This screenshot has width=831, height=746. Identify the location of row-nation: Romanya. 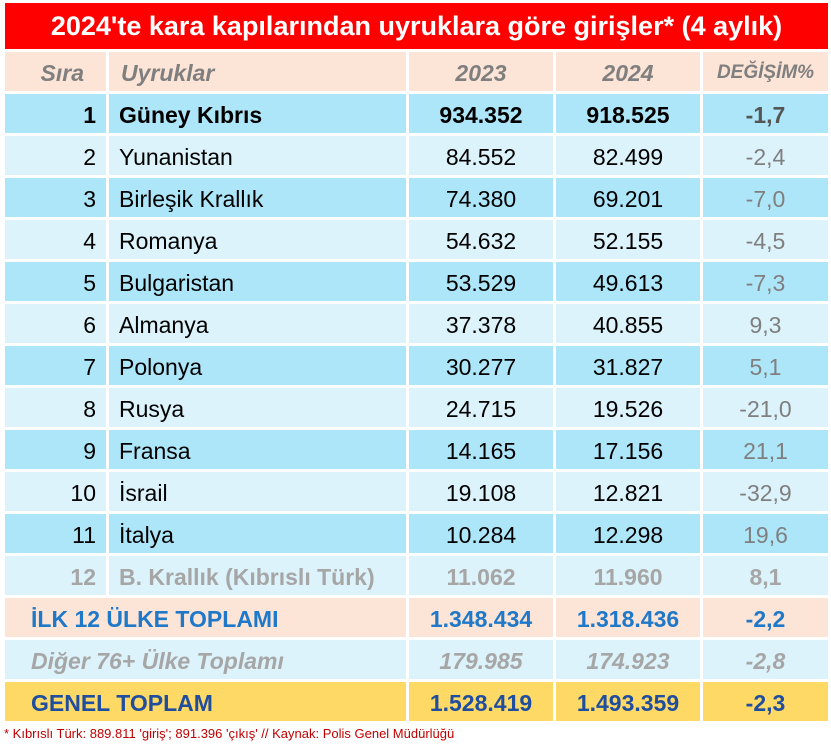
(259, 241).